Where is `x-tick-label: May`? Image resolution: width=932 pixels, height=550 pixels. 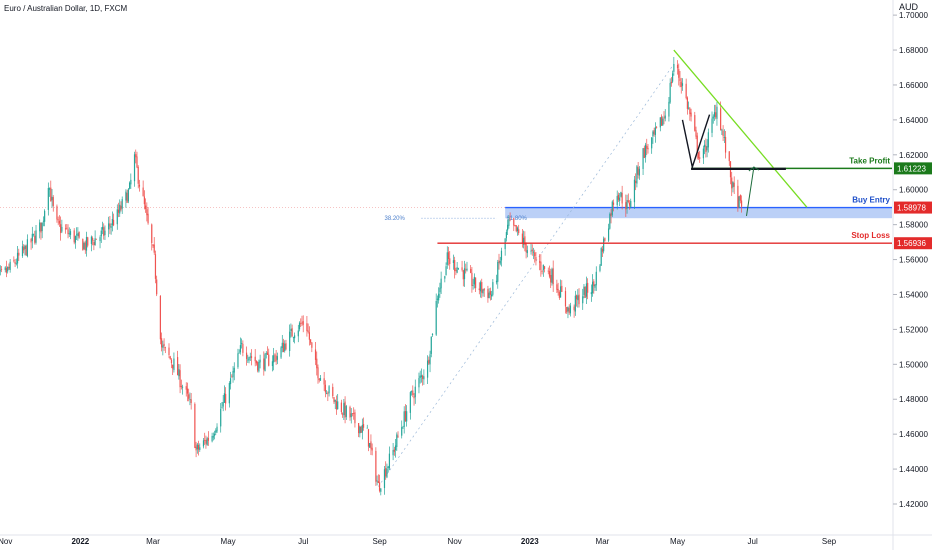 x-tick-label: May is located at coordinates (677, 541).